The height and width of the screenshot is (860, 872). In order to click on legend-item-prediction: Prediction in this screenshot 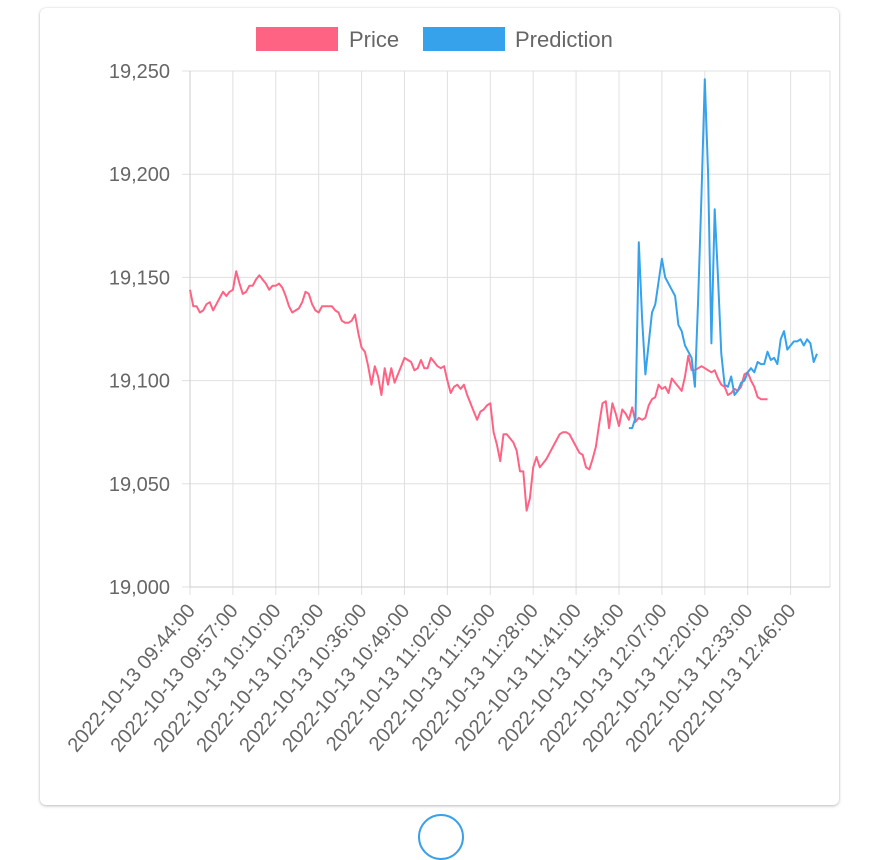, I will do `click(518, 39)`.